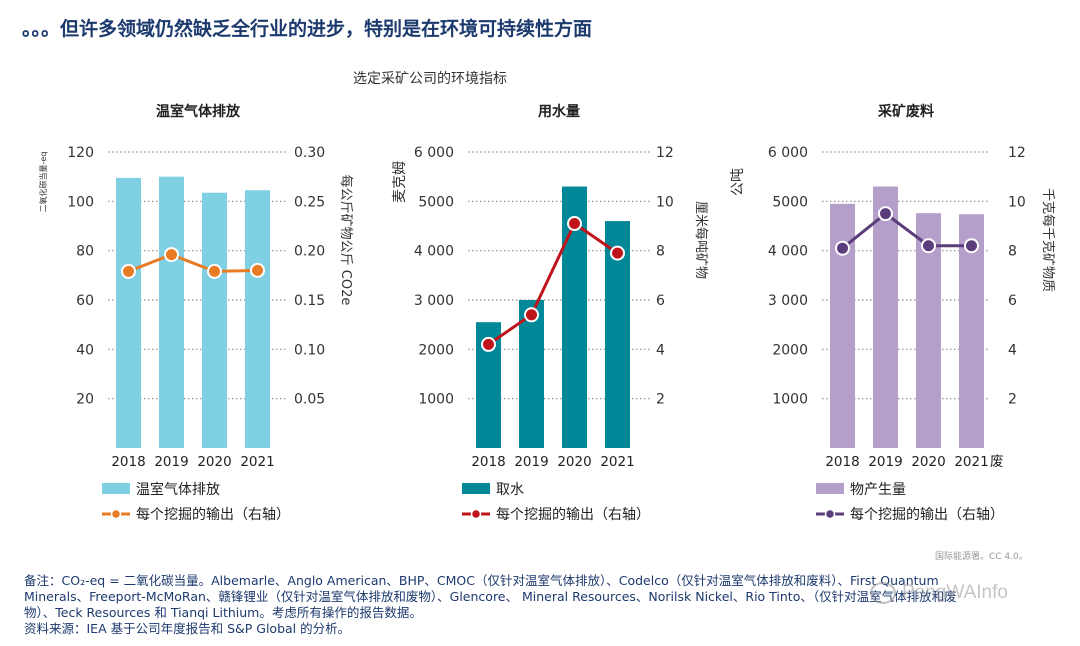 The width and height of the screenshot is (1080, 646). Describe the element at coordinates (178, 489) in the screenshot. I see `legend-bar-label: 温室气体排放` at that location.